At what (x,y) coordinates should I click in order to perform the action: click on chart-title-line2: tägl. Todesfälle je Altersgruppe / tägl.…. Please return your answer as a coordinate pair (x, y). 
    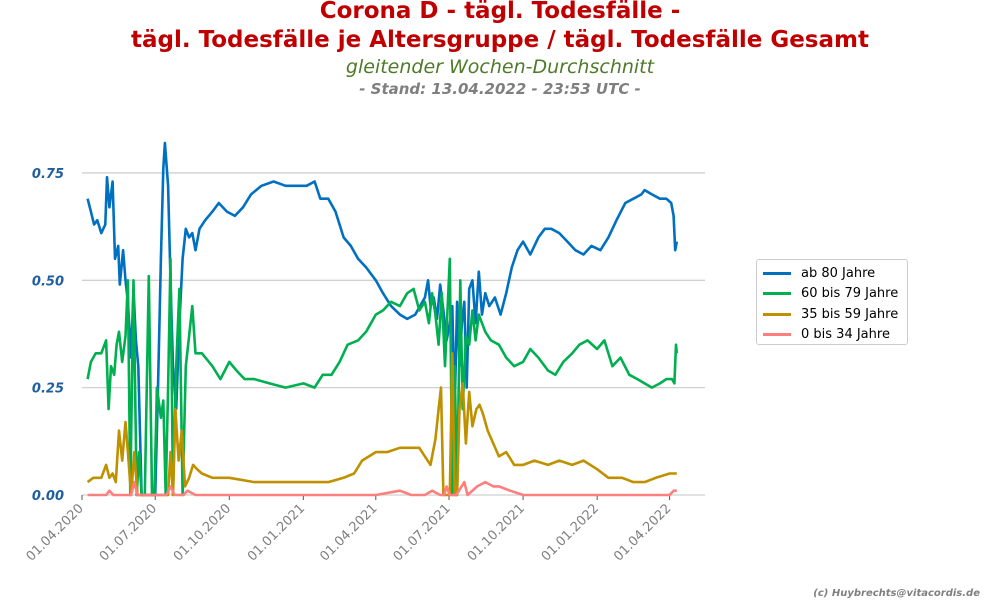
    Looking at the image, I should click on (500, 40).